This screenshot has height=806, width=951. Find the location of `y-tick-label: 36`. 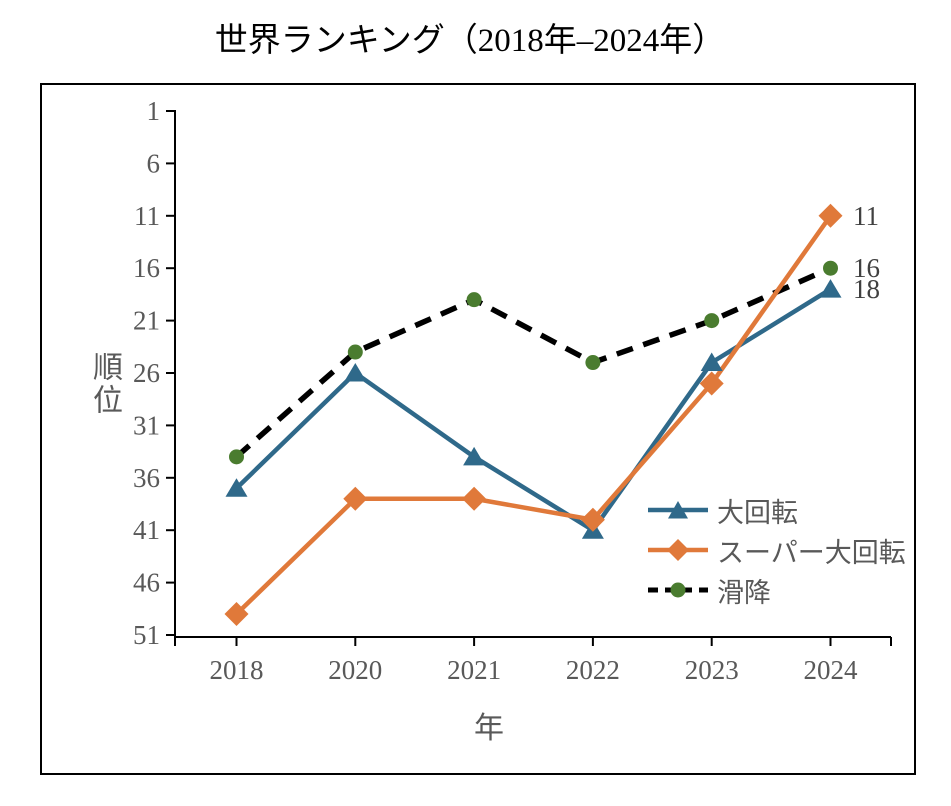

y-tick-label: 36 is located at coordinates (146, 478).